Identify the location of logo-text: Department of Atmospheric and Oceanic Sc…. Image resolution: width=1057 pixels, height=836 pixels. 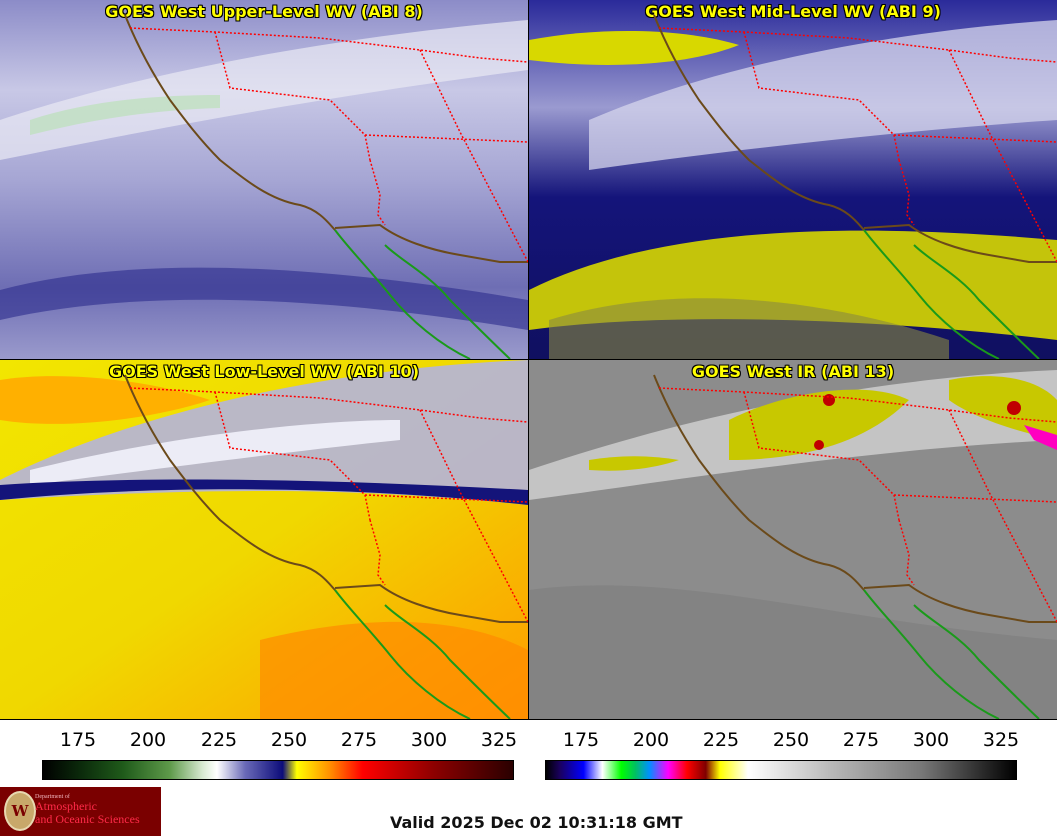
(87, 809).